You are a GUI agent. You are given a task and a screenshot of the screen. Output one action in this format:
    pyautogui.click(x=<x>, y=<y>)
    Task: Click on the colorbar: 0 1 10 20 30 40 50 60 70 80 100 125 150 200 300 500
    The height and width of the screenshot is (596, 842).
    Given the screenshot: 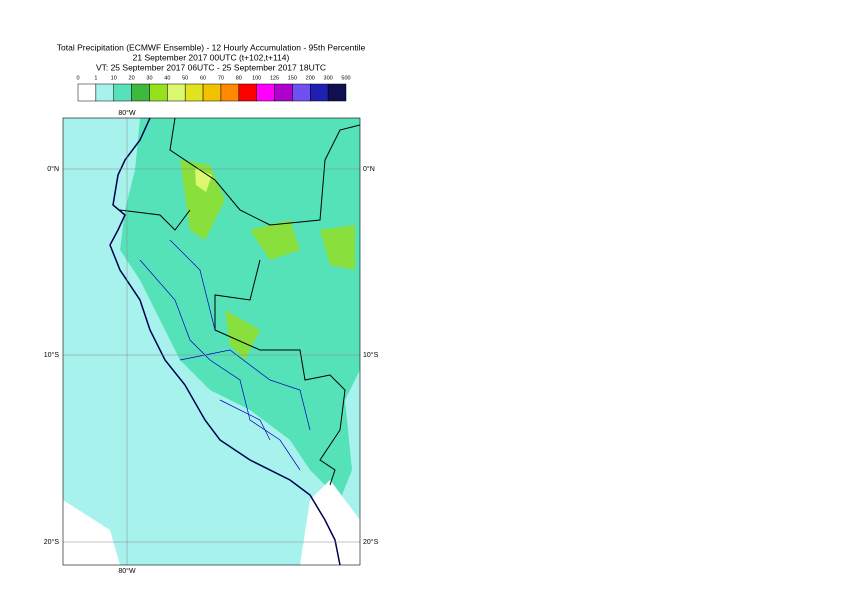 What is the action you would take?
    pyautogui.click(x=213, y=88)
    